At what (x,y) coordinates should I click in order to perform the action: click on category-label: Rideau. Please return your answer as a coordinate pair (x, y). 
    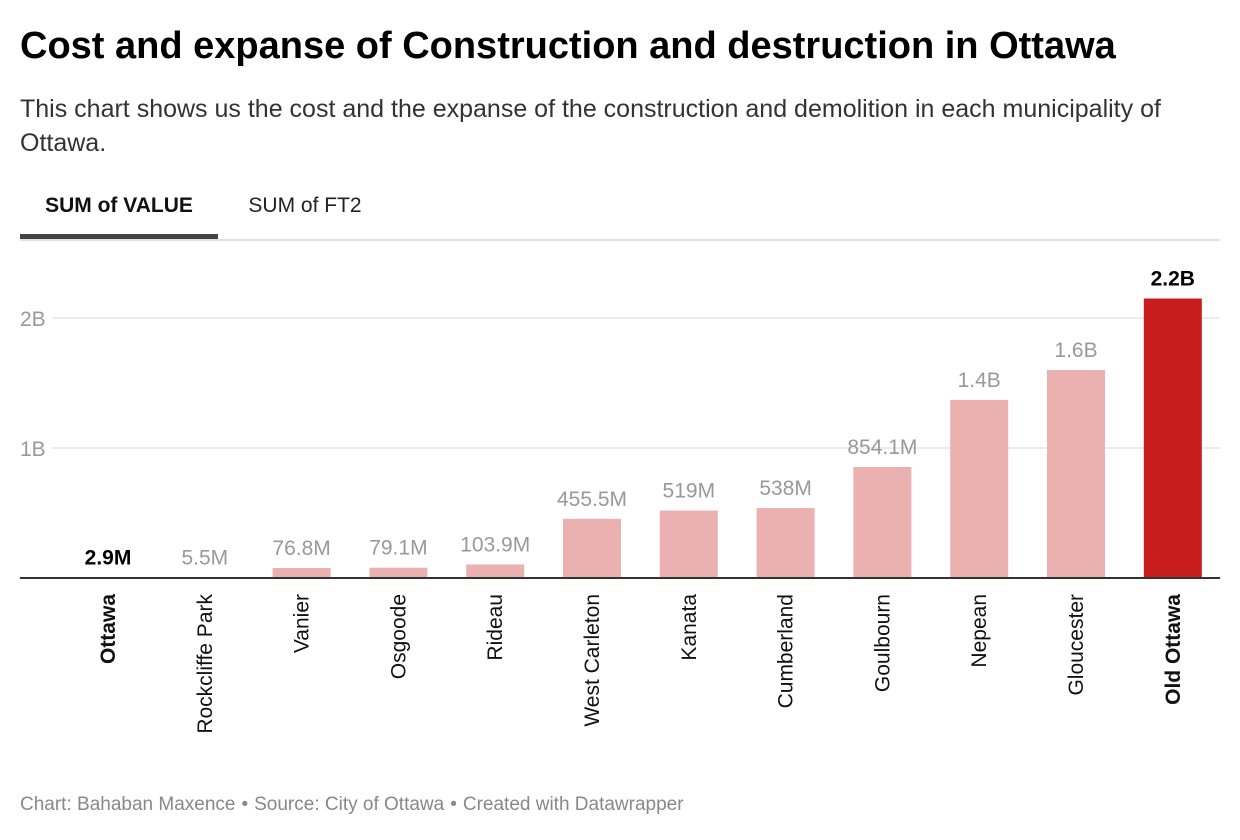
    Looking at the image, I should click on (495, 627).